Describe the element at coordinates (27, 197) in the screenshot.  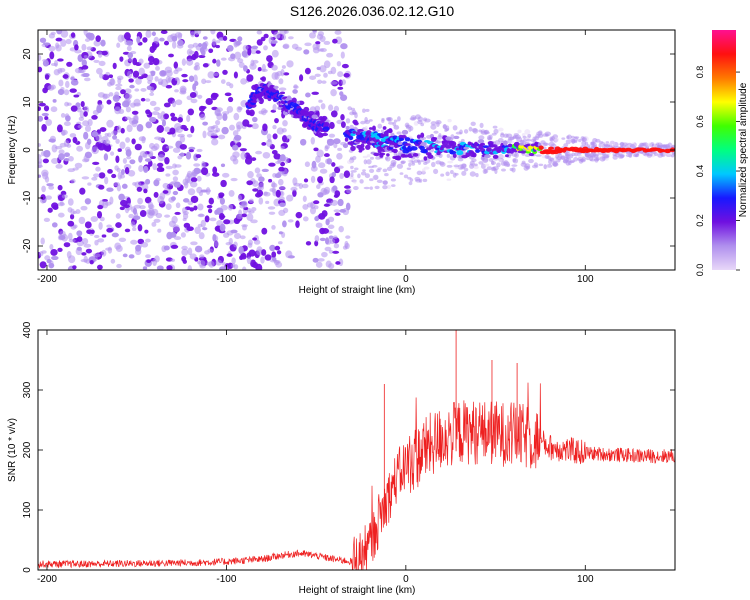
I see `spectrogram-y-tick-label: -10` at that location.